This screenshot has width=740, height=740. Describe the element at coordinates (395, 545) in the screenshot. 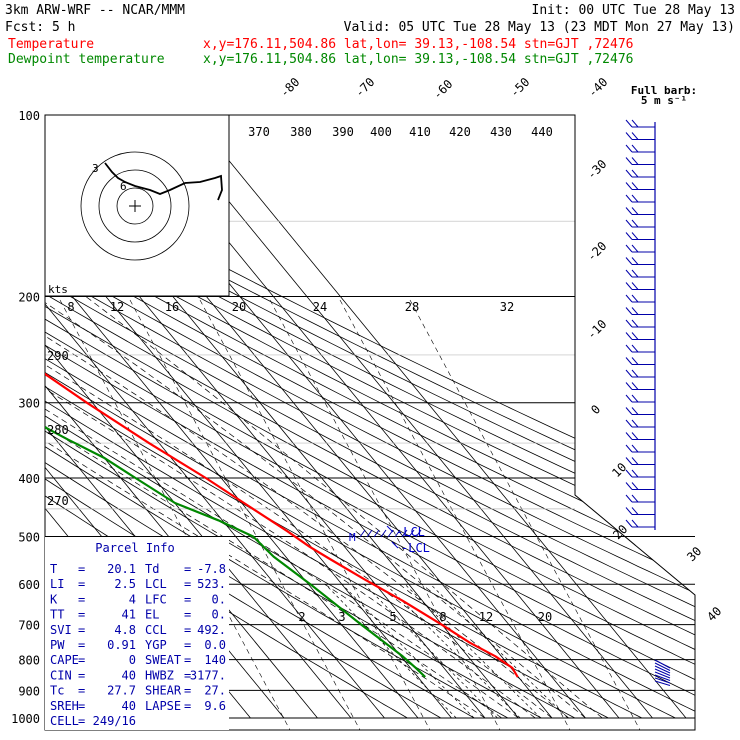

I see `lcl-marker` at that location.